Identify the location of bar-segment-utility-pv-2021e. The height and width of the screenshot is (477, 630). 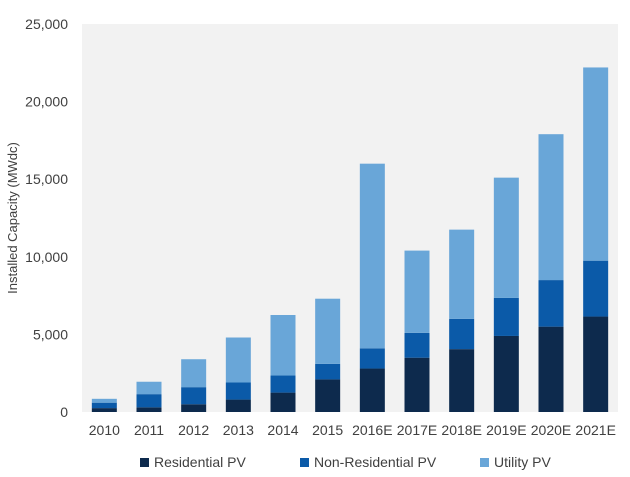
(596, 164).